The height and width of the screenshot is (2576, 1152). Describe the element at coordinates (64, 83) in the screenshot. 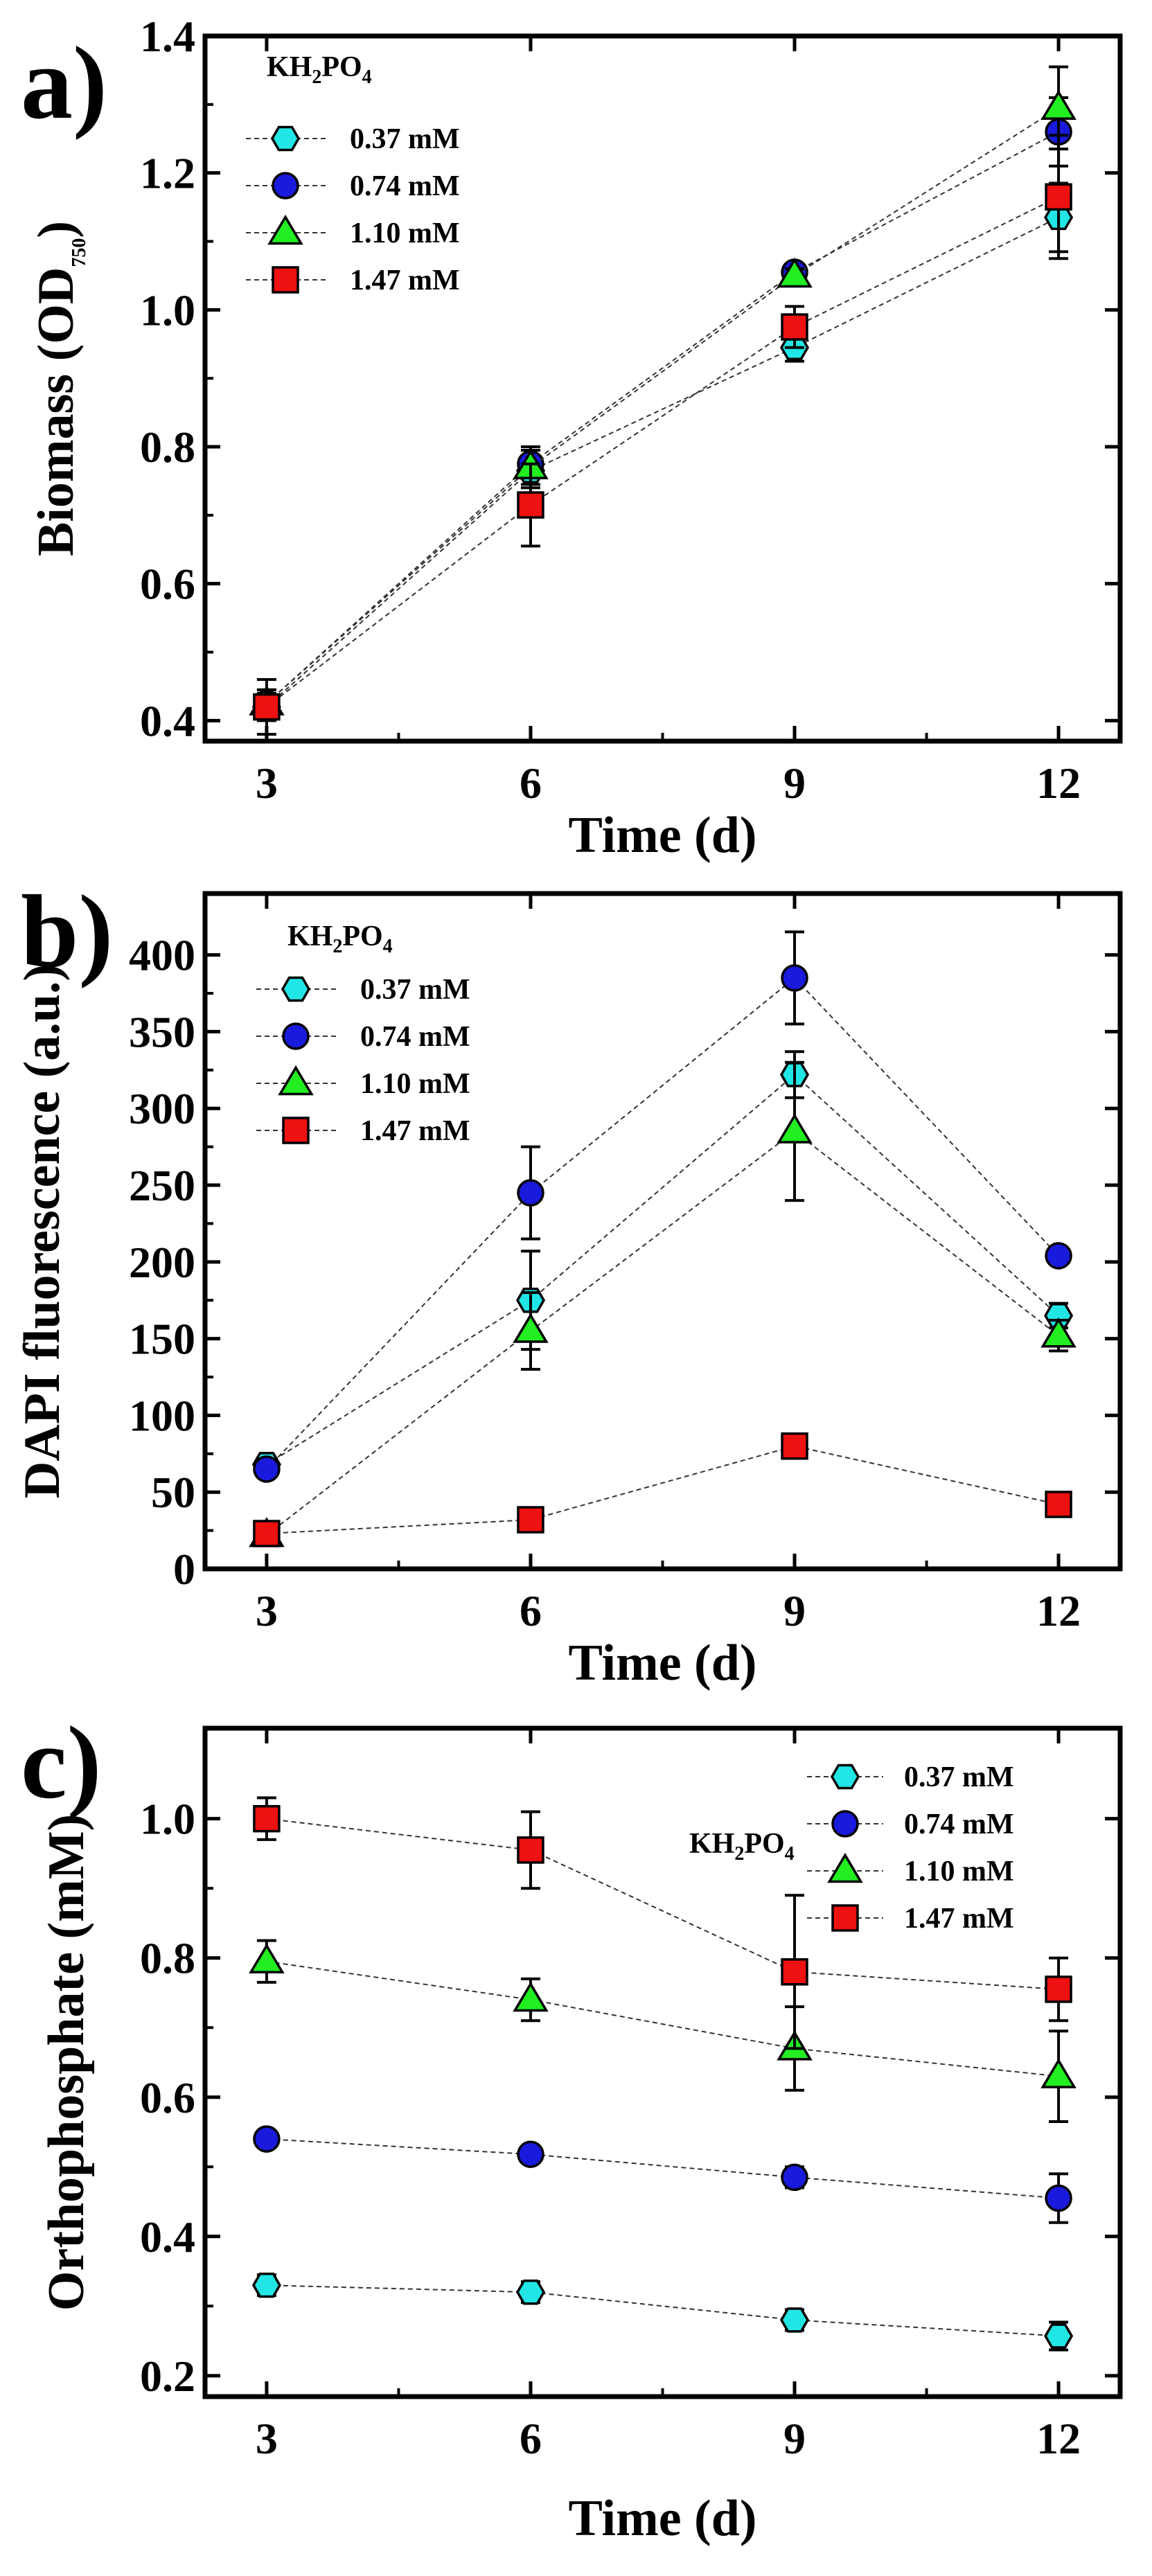

I see `panel-label: a)` at that location.